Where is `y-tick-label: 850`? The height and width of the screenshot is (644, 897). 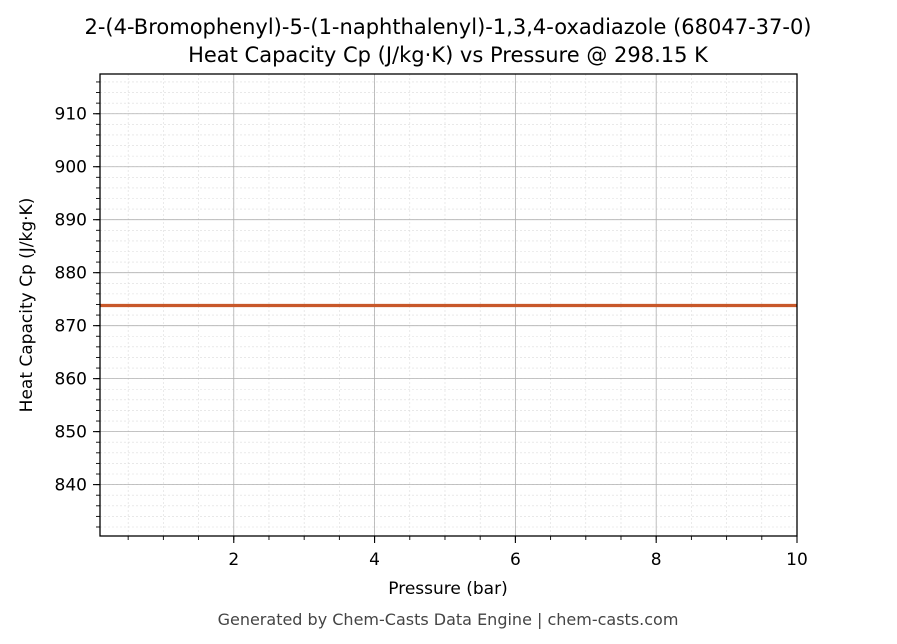 y-tick-label: 850 is located at coordinates (71, 433).